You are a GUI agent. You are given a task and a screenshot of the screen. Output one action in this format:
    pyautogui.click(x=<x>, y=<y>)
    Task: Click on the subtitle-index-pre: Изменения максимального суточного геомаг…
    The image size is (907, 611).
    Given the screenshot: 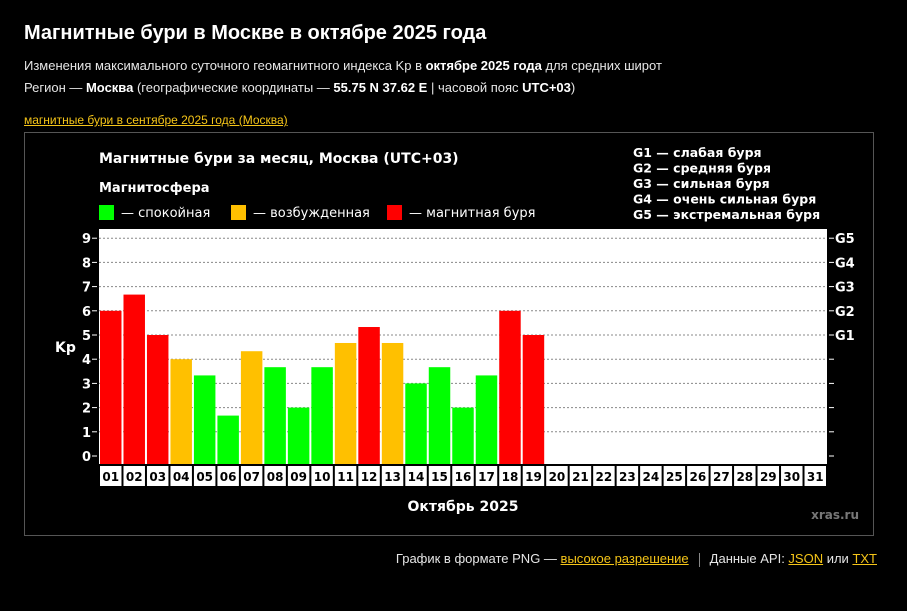 What is the action you would take?
    pyautogui.click(x=225, y=65)
    